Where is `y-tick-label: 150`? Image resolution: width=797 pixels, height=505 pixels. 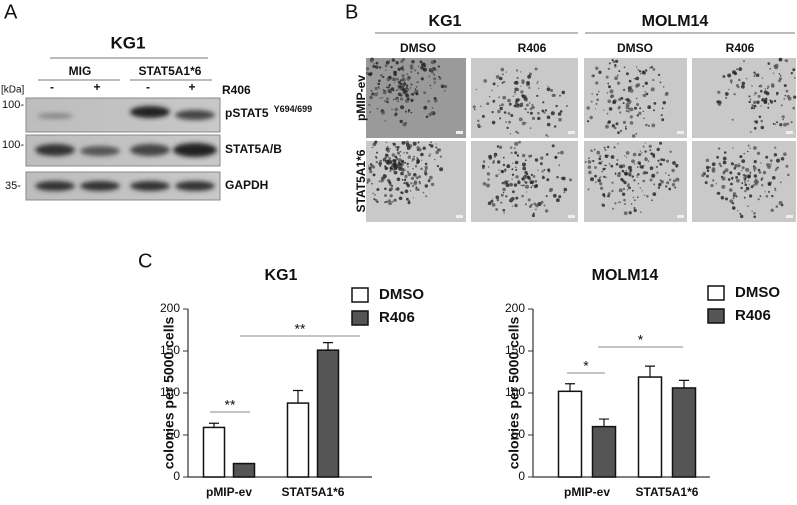 y-tick-label: 150 is located at coordinates (170, 350).